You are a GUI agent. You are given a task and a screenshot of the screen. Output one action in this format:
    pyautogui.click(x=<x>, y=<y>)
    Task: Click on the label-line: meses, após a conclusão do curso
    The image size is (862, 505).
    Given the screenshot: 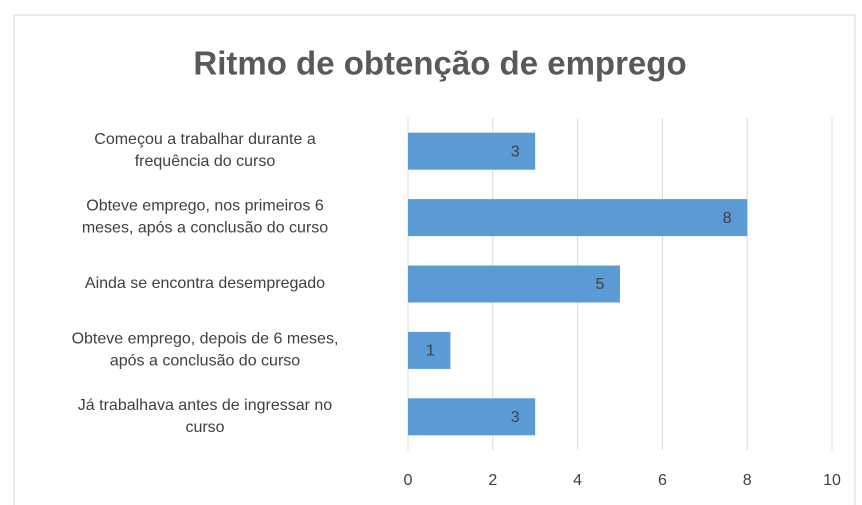 What is the action you would take?
    pyautogui.click(x=205, y=228)
    